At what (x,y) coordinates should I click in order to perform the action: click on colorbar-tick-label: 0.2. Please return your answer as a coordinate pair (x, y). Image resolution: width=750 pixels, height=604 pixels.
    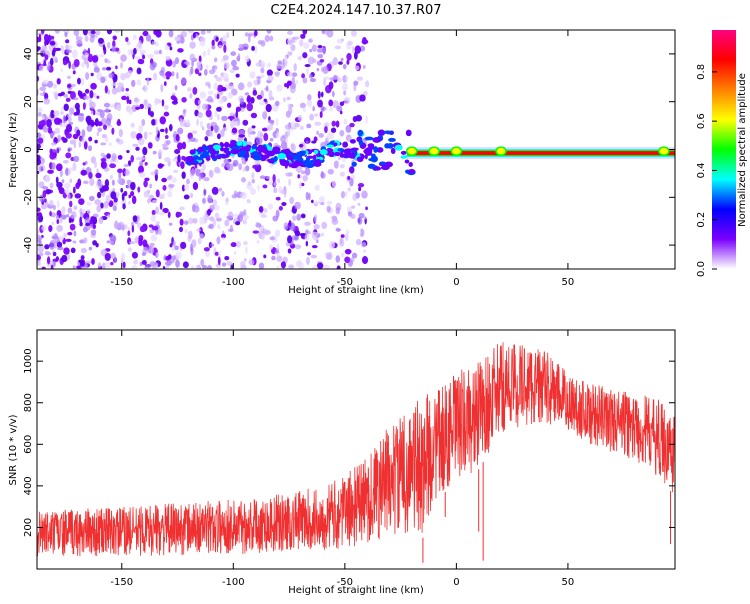
    Looking at the image, I should click on (701, 220).